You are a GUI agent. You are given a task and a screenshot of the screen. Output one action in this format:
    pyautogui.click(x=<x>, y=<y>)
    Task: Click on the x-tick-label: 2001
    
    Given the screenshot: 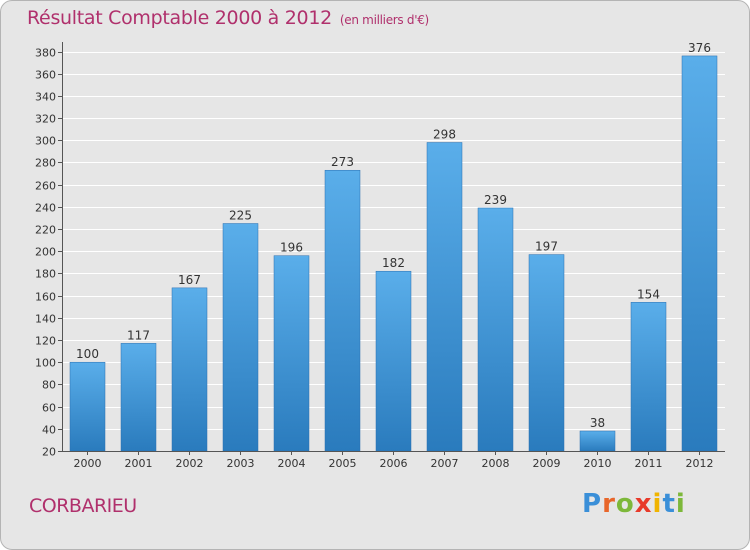 What is the action you would take?
    pyautogui.click(x=139, y=463)
    